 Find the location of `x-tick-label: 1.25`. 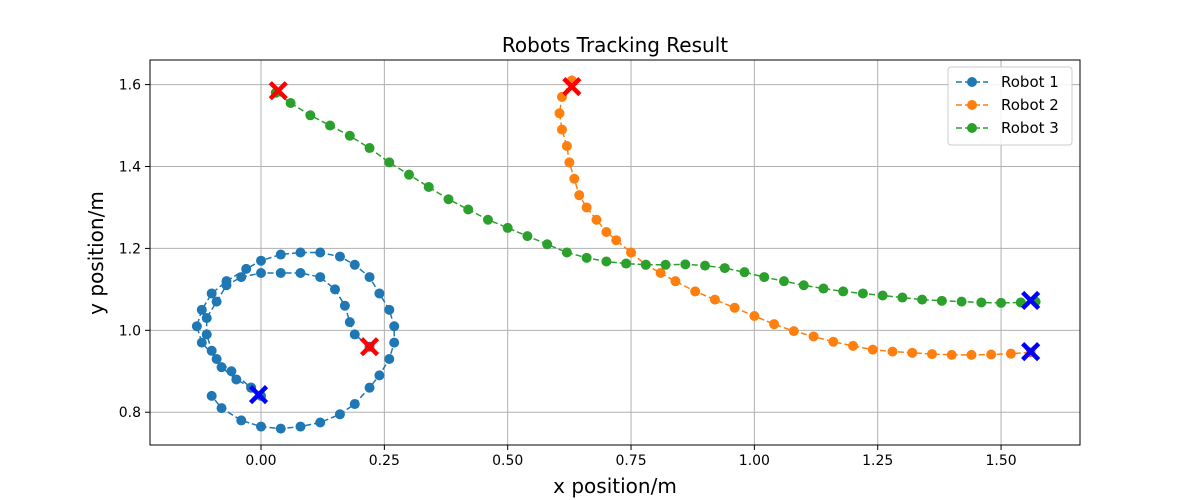

x-tick-label: 1.25 is located at coordinates (877, 461).